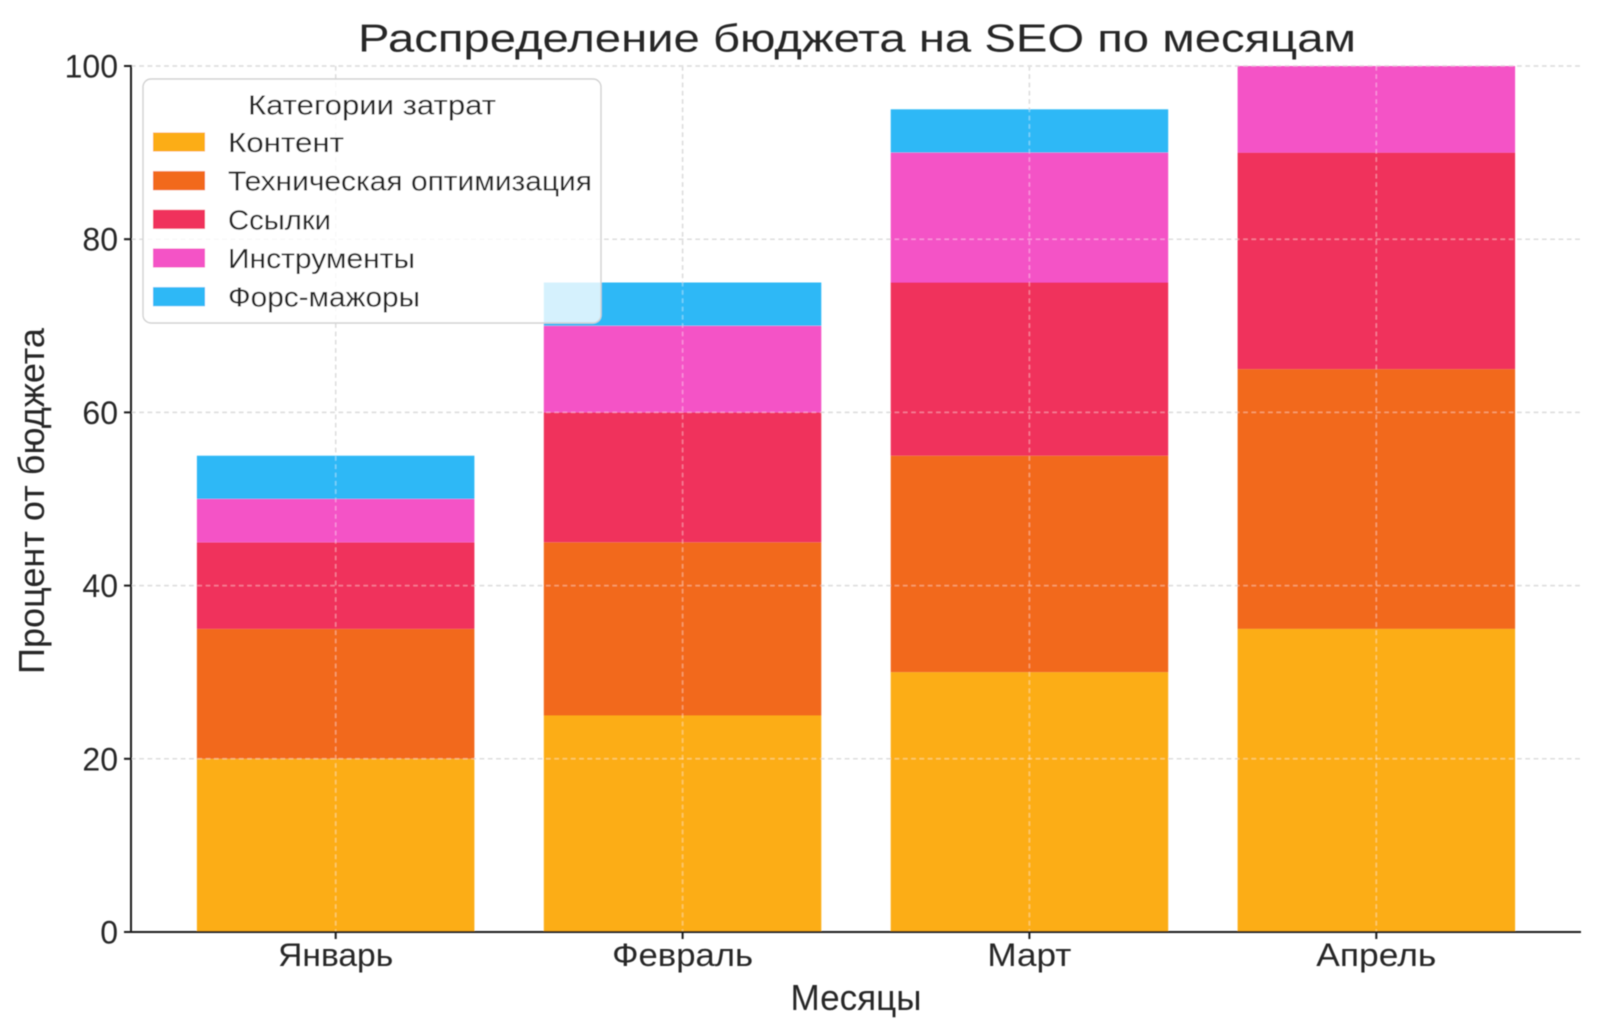 The height and width of the screenshot is (1032, 1600). What do you see at coordinates (372, 104) in the screenshot?
I see `svg-text: Категории затрат` at bounding box center [372, 104].